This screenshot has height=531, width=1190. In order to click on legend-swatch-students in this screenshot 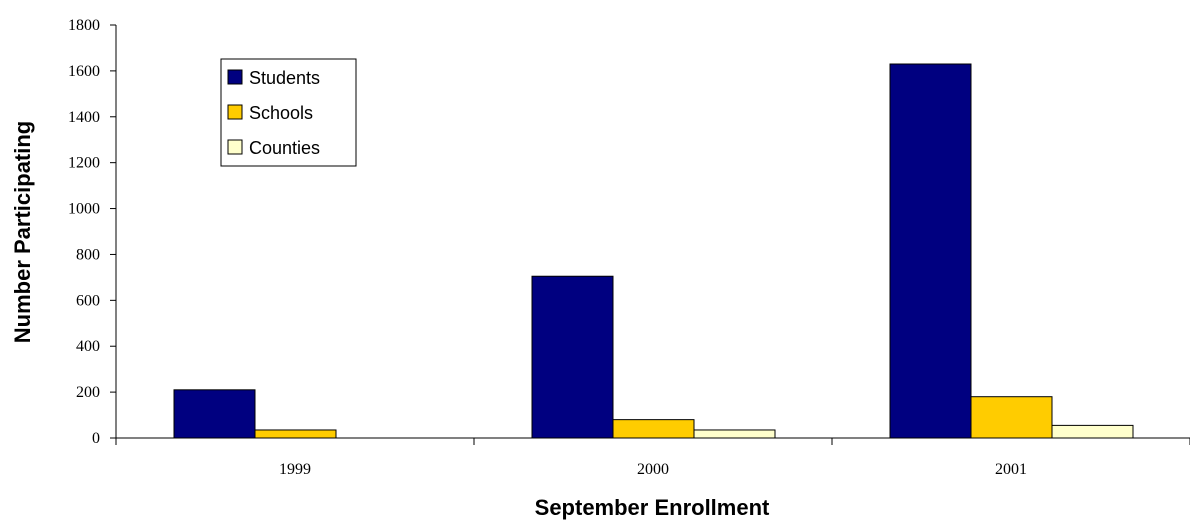, I will do `click(235, 77)`.